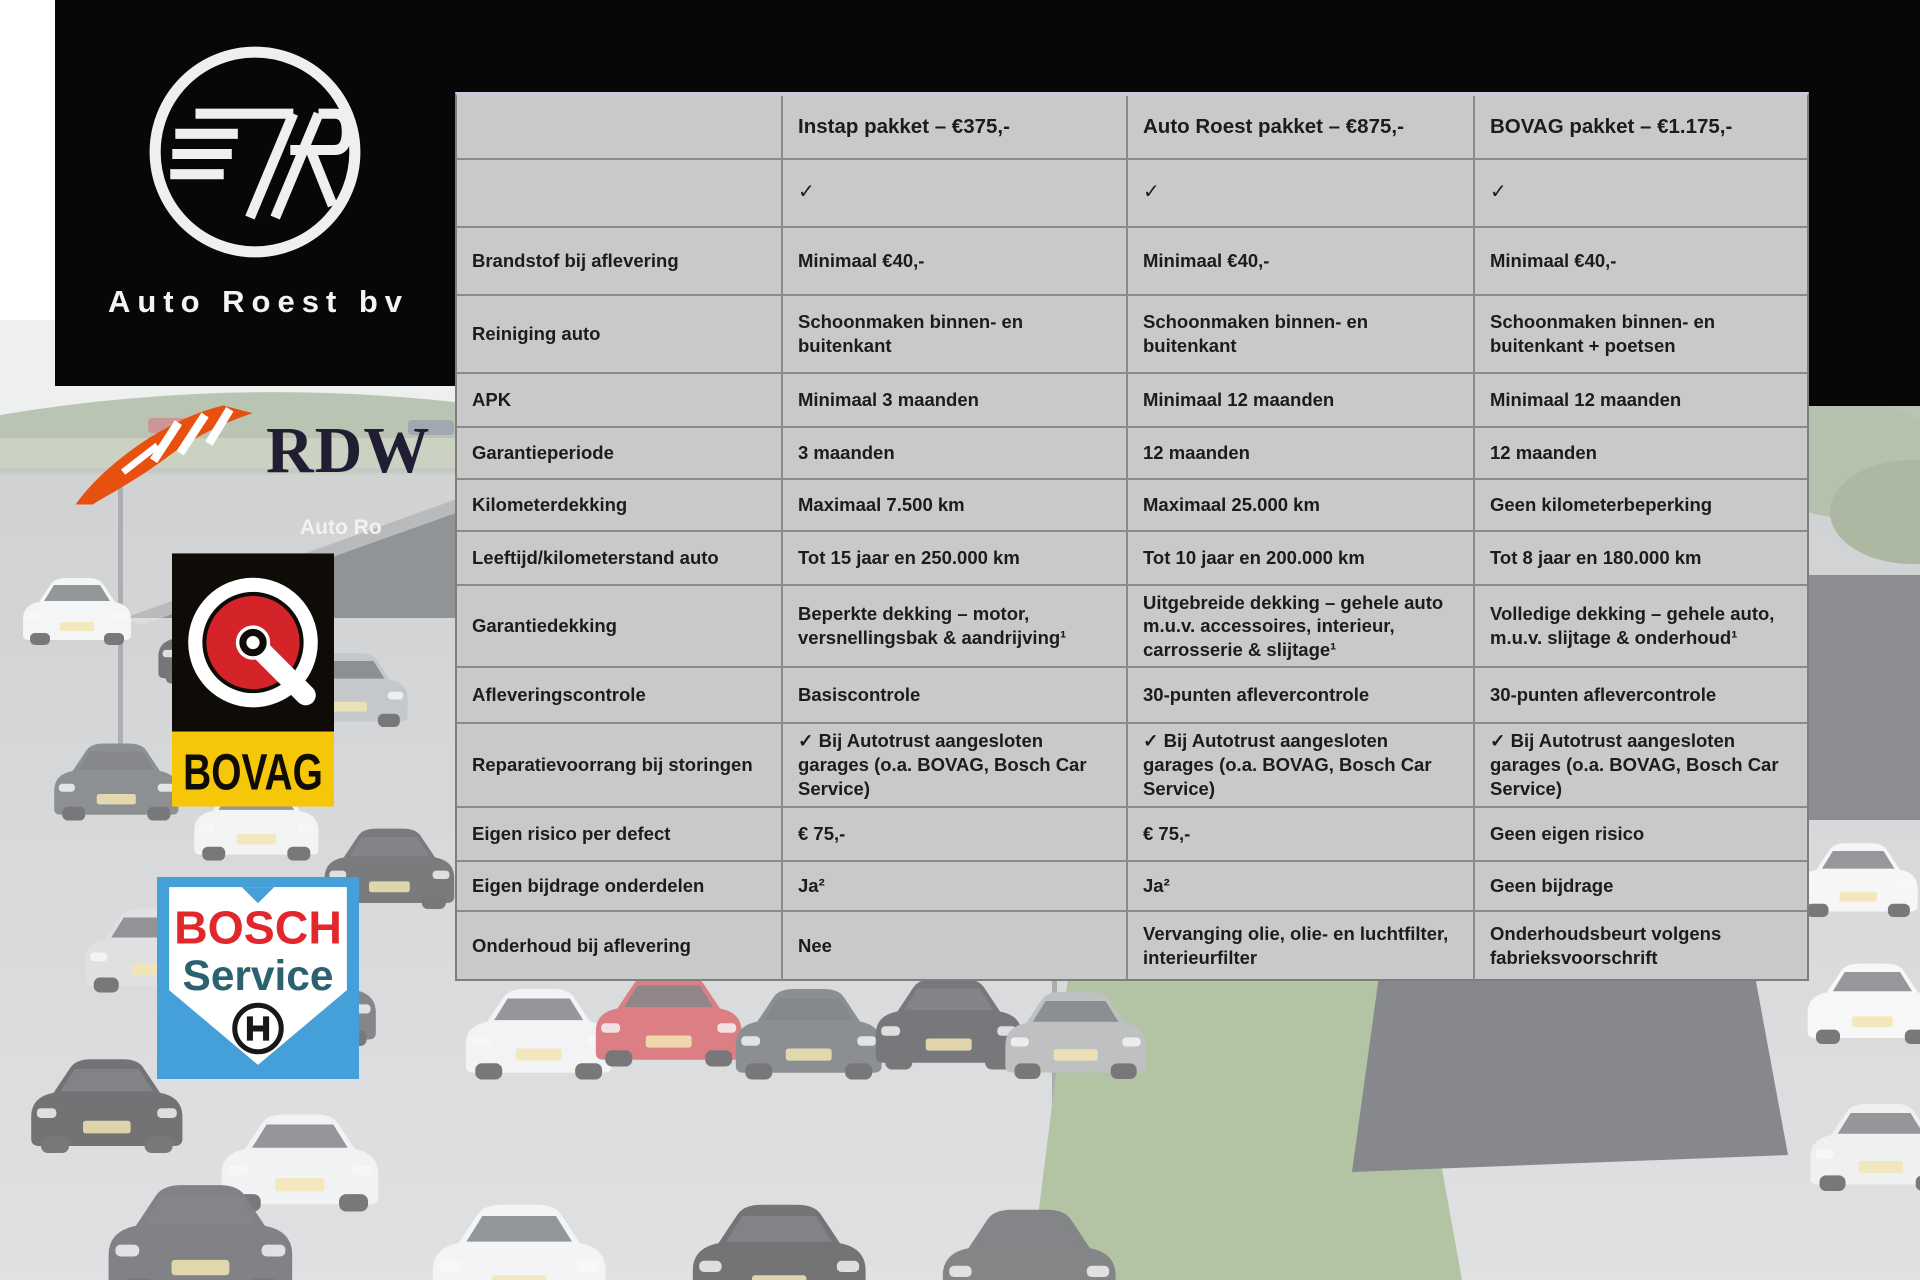  What do you see at coordinates (620, 559) in the screenshot?
I see `row-label: Leeftijd/kilometerstand auto` at bounding box center [620, 559].